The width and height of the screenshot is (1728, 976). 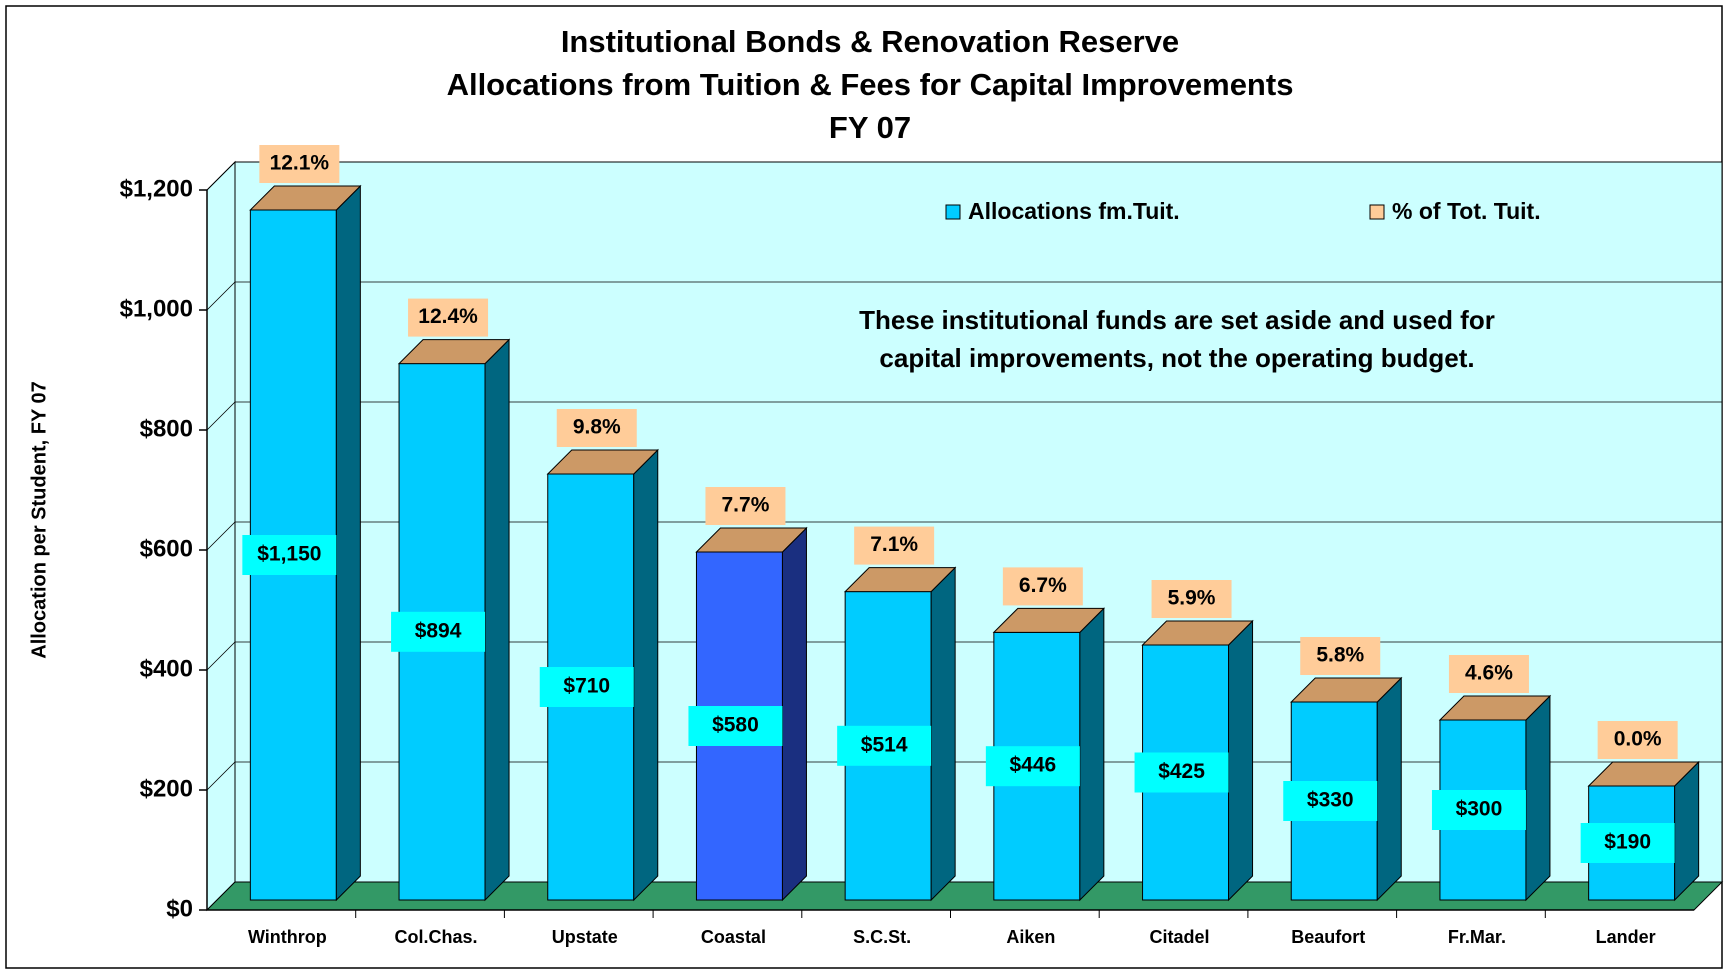 I want to click on value-label: $425, so click(x=1181, y=771).